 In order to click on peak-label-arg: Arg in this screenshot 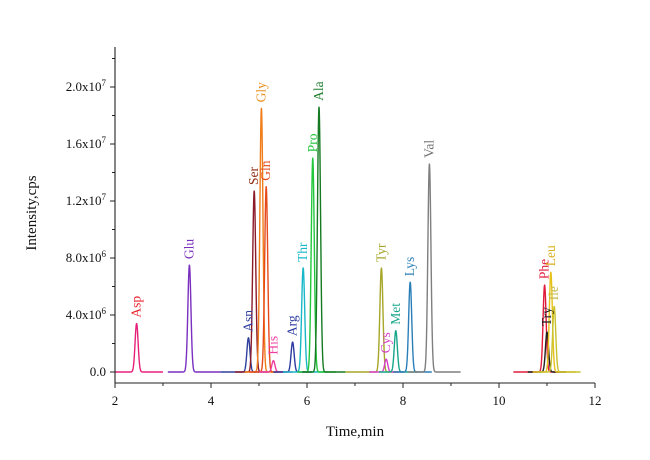, I will do `click(292, 325)`.